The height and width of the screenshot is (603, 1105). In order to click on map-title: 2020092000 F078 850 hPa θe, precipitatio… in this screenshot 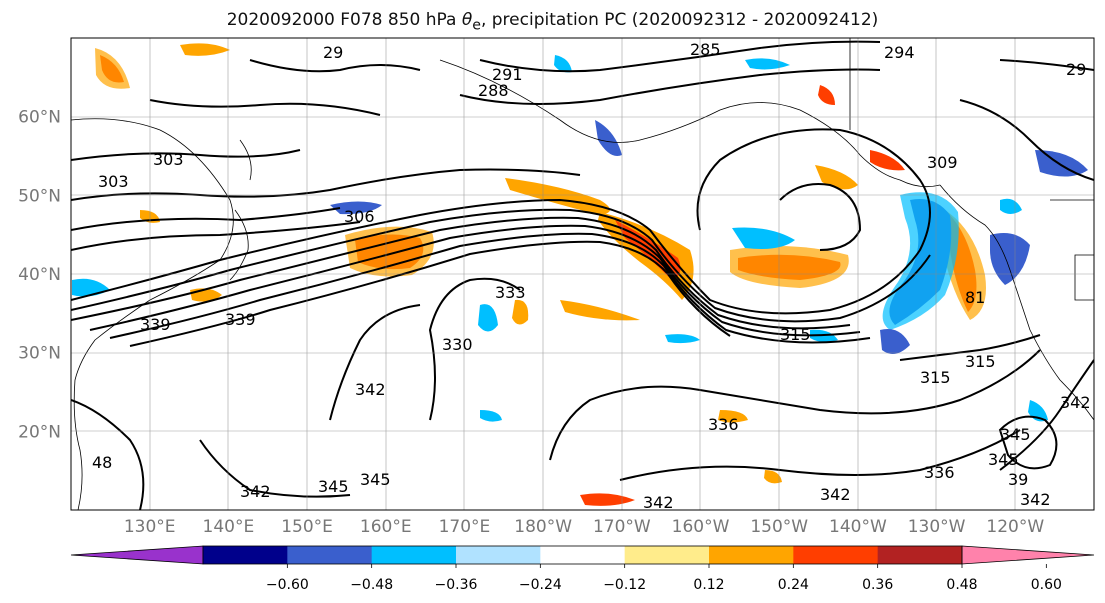, I will do `click(552, 22)`.